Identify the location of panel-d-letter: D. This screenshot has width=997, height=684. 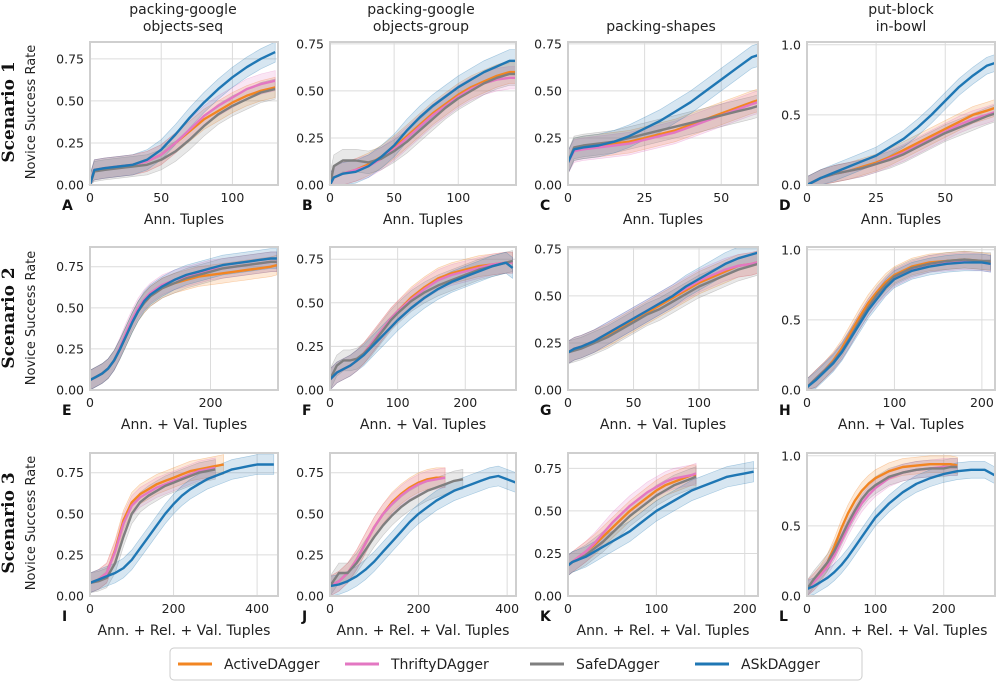
(785, 206).